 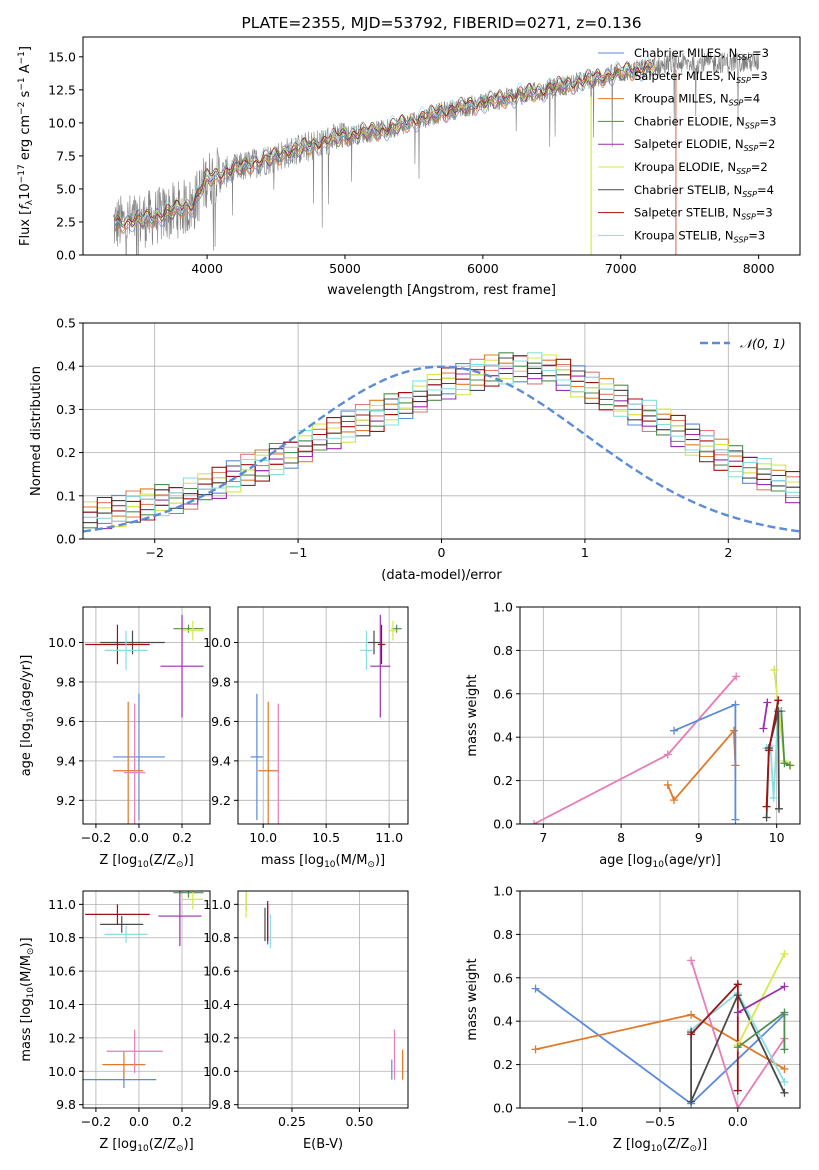 I want to click on x-tick-label: 5000, so click(x=345, y=268).